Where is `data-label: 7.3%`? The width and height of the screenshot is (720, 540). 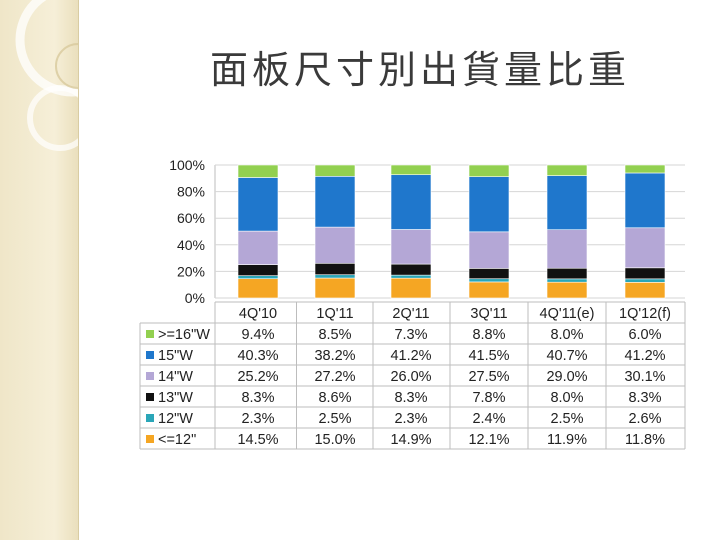
data-label: 7.3% is located at coordinates (410, 335).